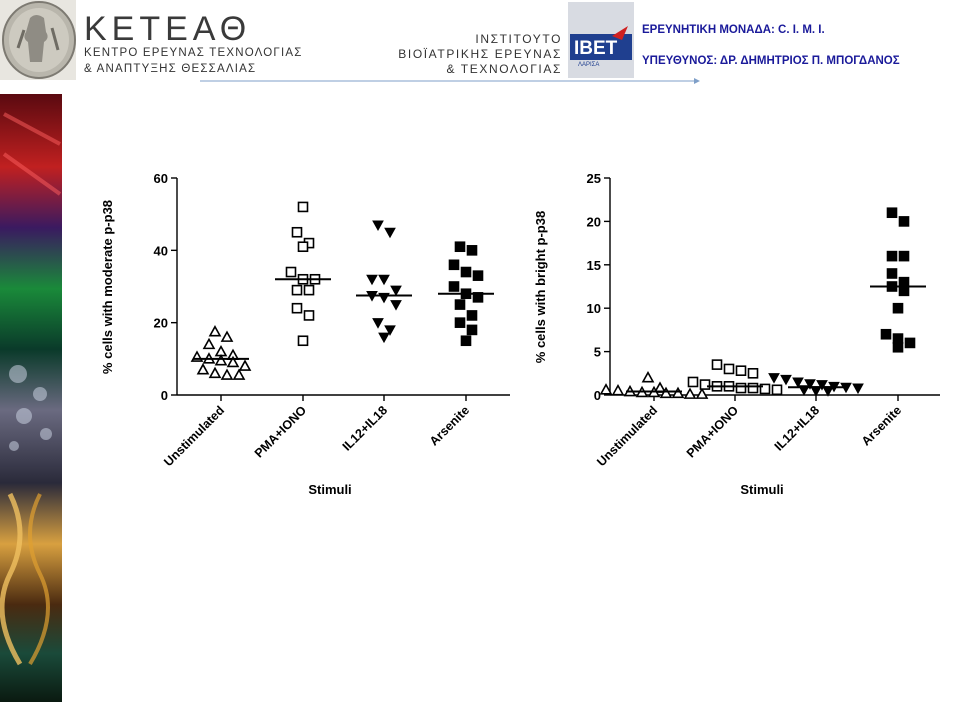 Image resolution: width=960 pixels, height=702 pixels. What do you see at coordinates (771, 61) in the screenshot?
I see `responsible-person-label: ΥΠΕΥΘΥΝΟΣ: ΔΡ. ΔΗΜΗΤΡΙΟΣ Π. ΜΠΟΓΔΑΝΟΣ` at bounding box center [771, 61].